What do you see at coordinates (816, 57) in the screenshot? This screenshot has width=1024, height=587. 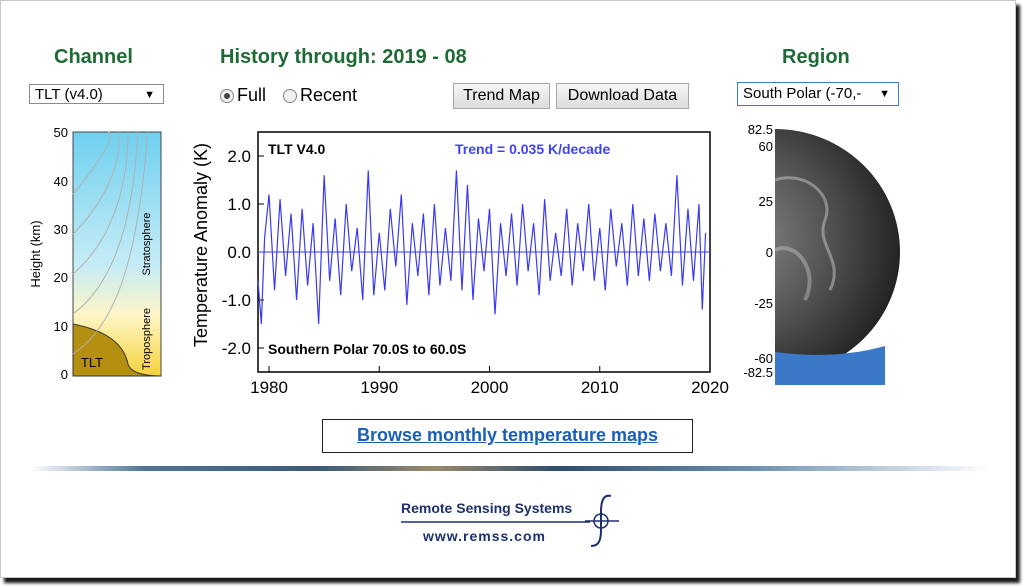 I see `region-heading: Region` at bounding box center [816, 57].